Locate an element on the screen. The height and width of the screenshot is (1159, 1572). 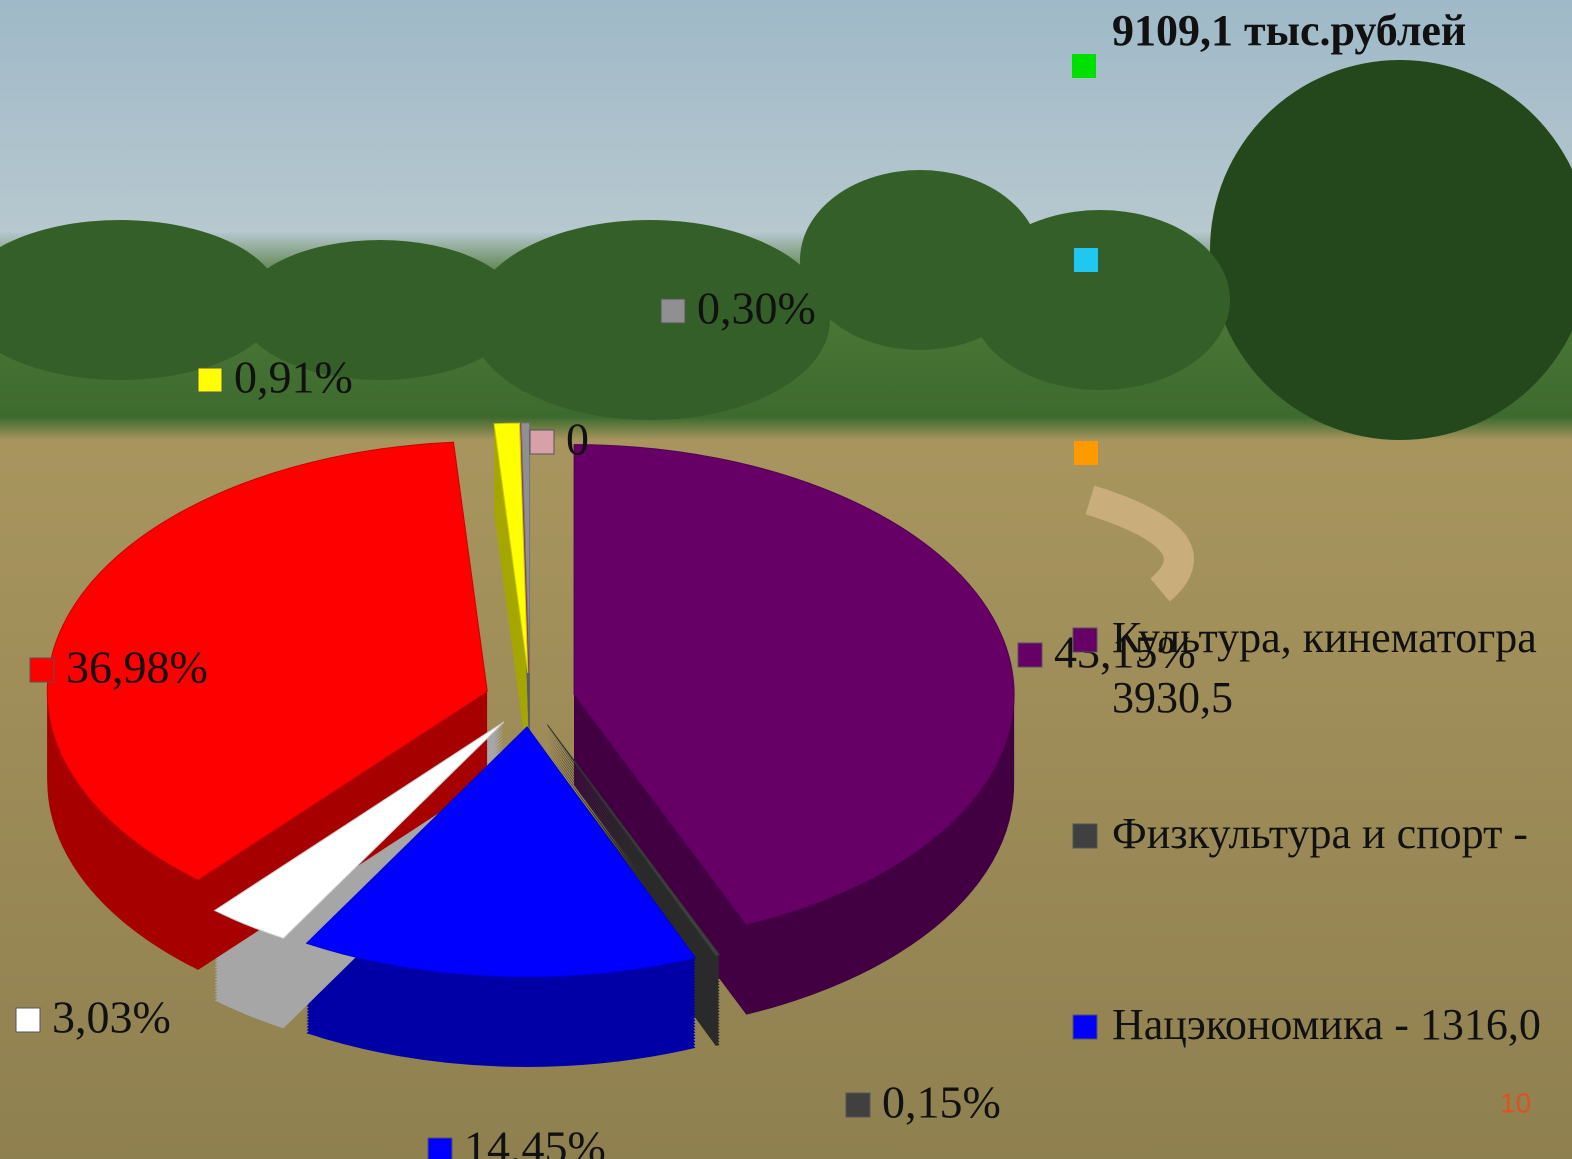
chart-title: 9109,1 тыс.рублей is located at coordinates (1289, 30).